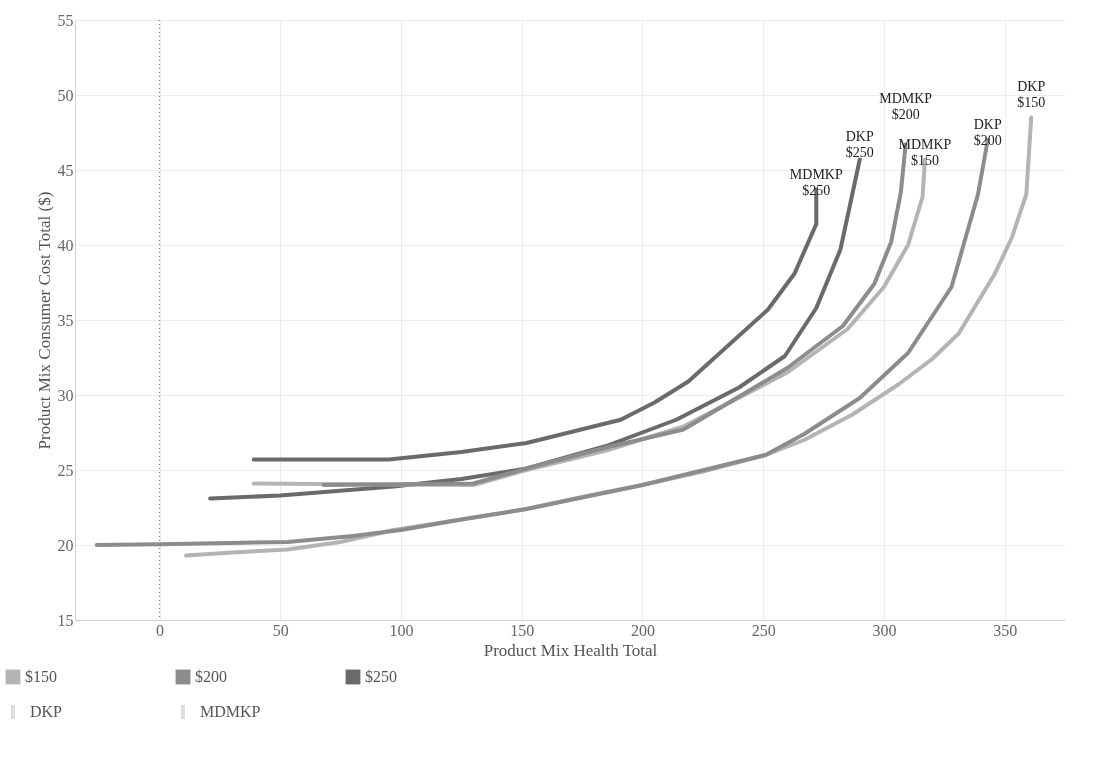  I want to click on x-tick-label: 50, so click(280, 630).